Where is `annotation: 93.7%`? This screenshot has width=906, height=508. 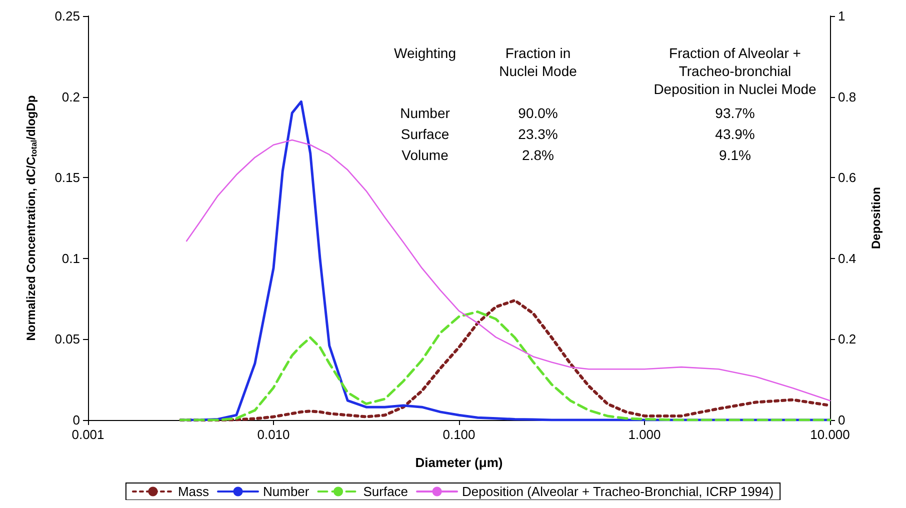
annotation: 93.7% is located at coordinates (735, 113).